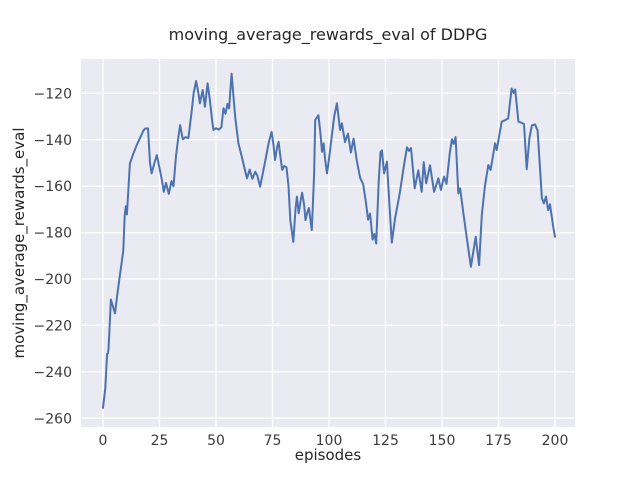  I want to click on x-tick-label: 25, so click(160, 441).